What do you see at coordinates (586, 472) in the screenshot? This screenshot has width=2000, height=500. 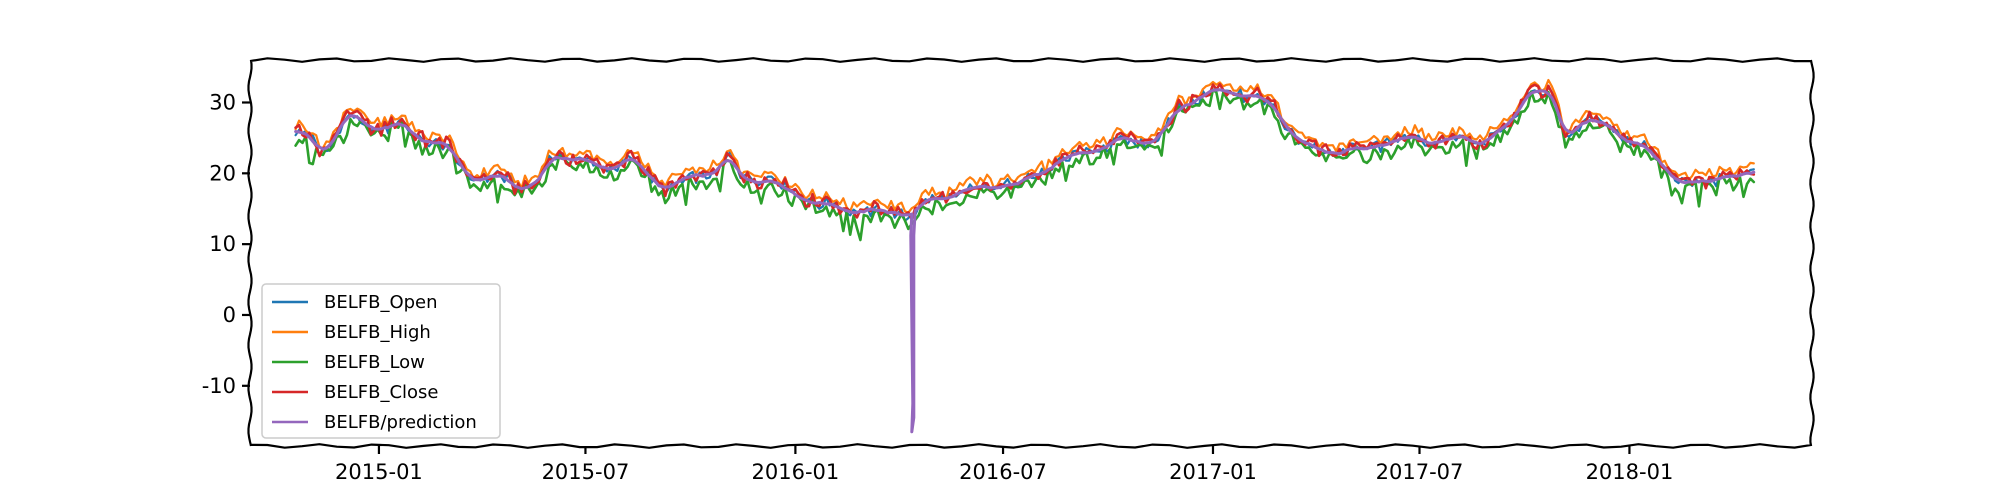 I see `x-tick-label: 2015-07` at bounding box center [586, 472].